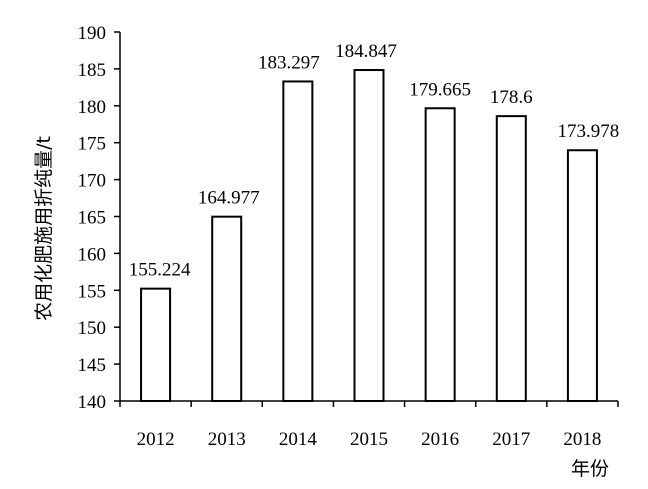 The image size is (648, 489). Describe the element at coordinates (92, 144) in the screenshot. I see `y-tick-label: 175` at that location.